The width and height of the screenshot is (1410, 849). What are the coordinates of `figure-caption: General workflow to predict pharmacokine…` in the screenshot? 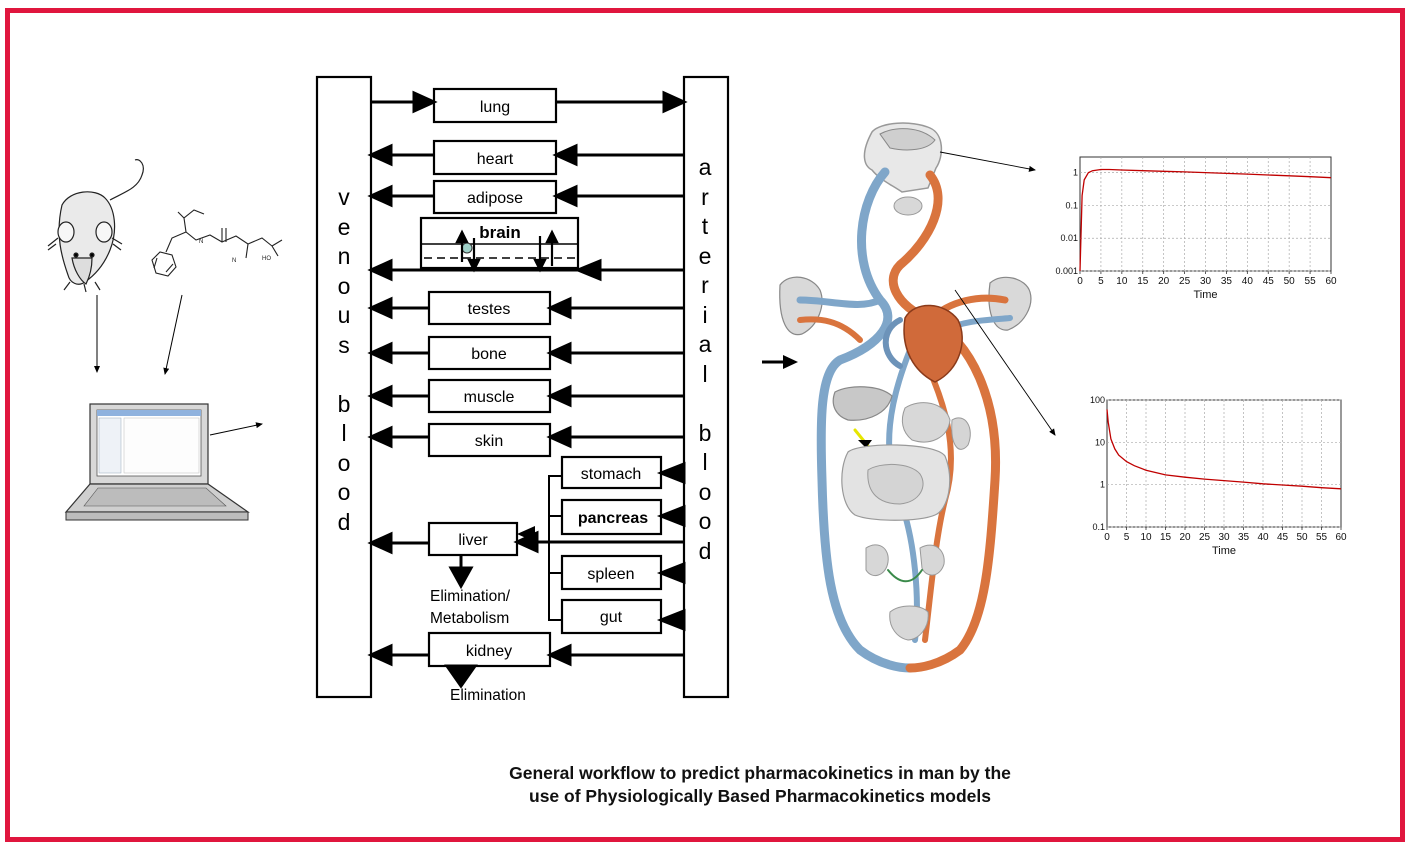 It's located at (760, 785).